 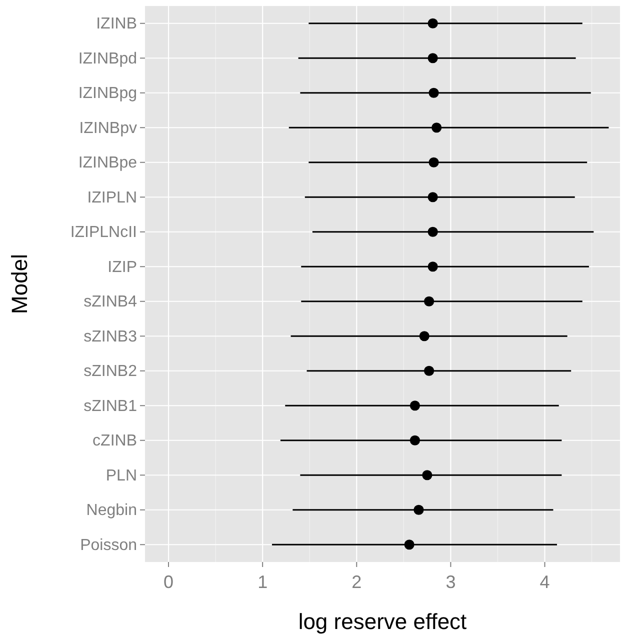 I want to click on y-tick-label: sZINB4, so click(x=111, y=301).